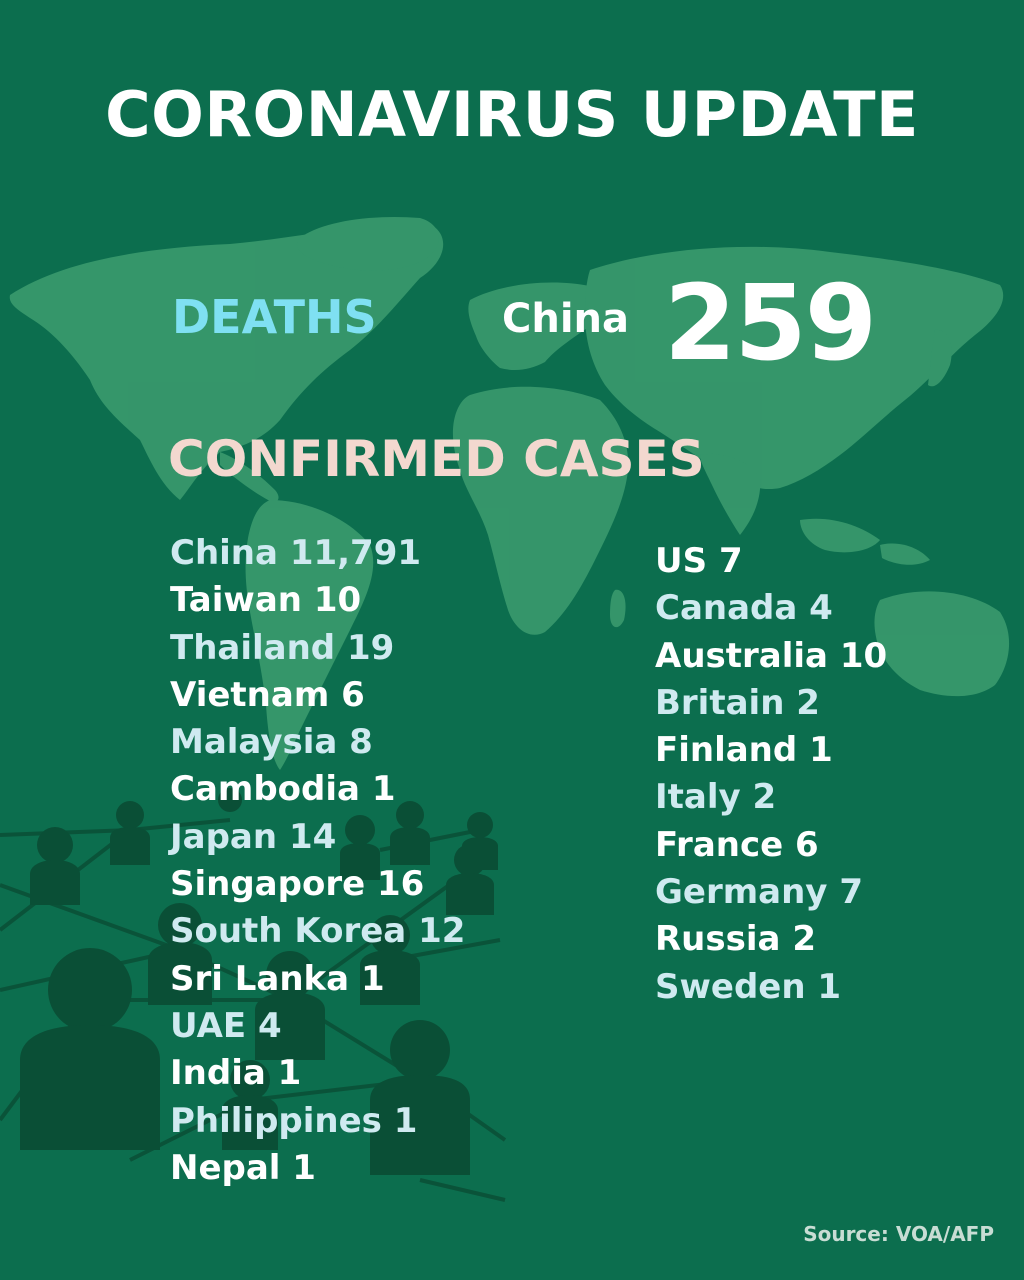 The width and height of the screenshot is (1024, 1280). I want to click on list-item: Sri Lanka 1, so click(317, 979).